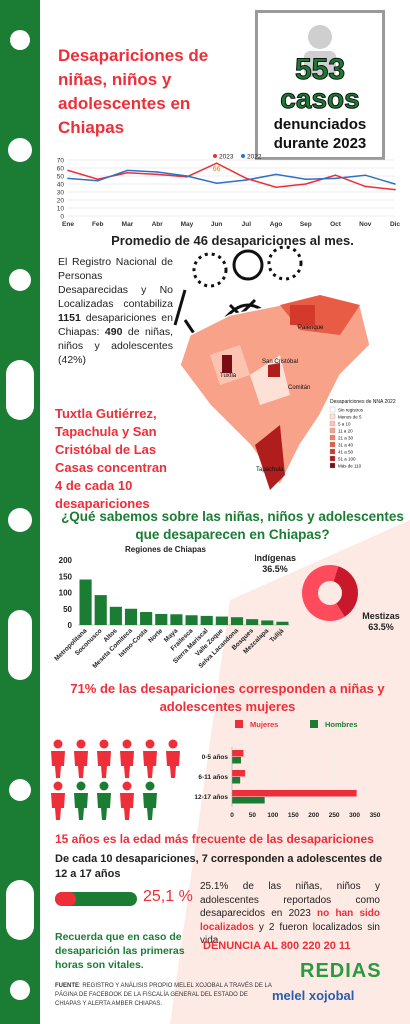  Describe the element at coordinates (187, 224) in the screenshot. I see `x-tick-4: May` at that location.